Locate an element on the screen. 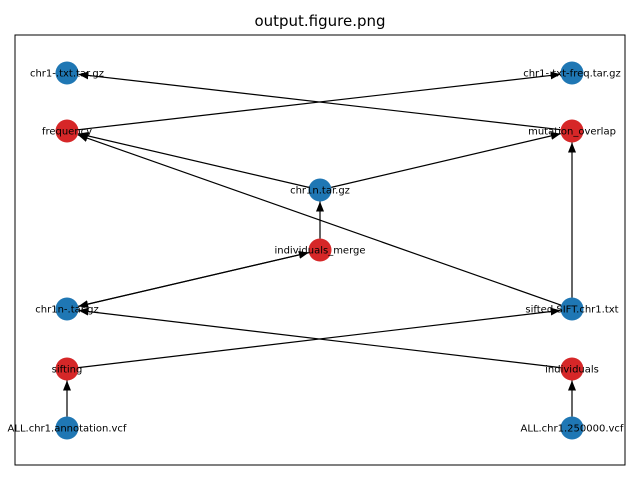  node-label: mutation_overlap is located at coordinates (572, 132).